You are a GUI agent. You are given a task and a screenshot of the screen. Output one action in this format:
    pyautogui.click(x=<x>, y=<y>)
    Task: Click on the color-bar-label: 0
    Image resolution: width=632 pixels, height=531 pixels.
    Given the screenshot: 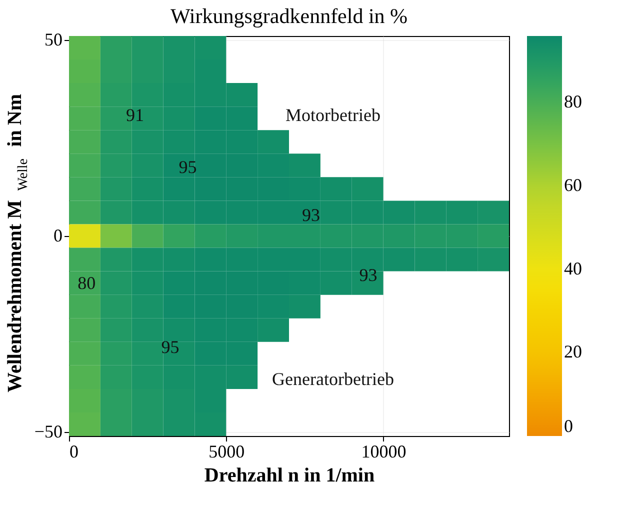 What is the action you would take?
    pyautogui.click(x=568, y=426)
    